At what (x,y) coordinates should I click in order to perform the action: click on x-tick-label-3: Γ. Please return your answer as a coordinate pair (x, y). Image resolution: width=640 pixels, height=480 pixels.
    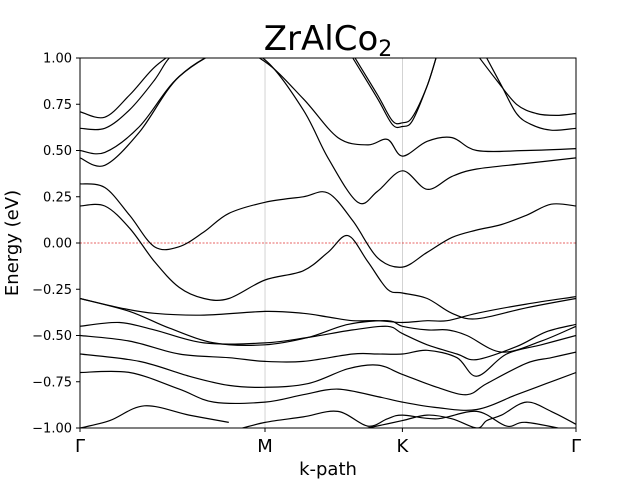
    Looking at the image, I should click on (576, 446).